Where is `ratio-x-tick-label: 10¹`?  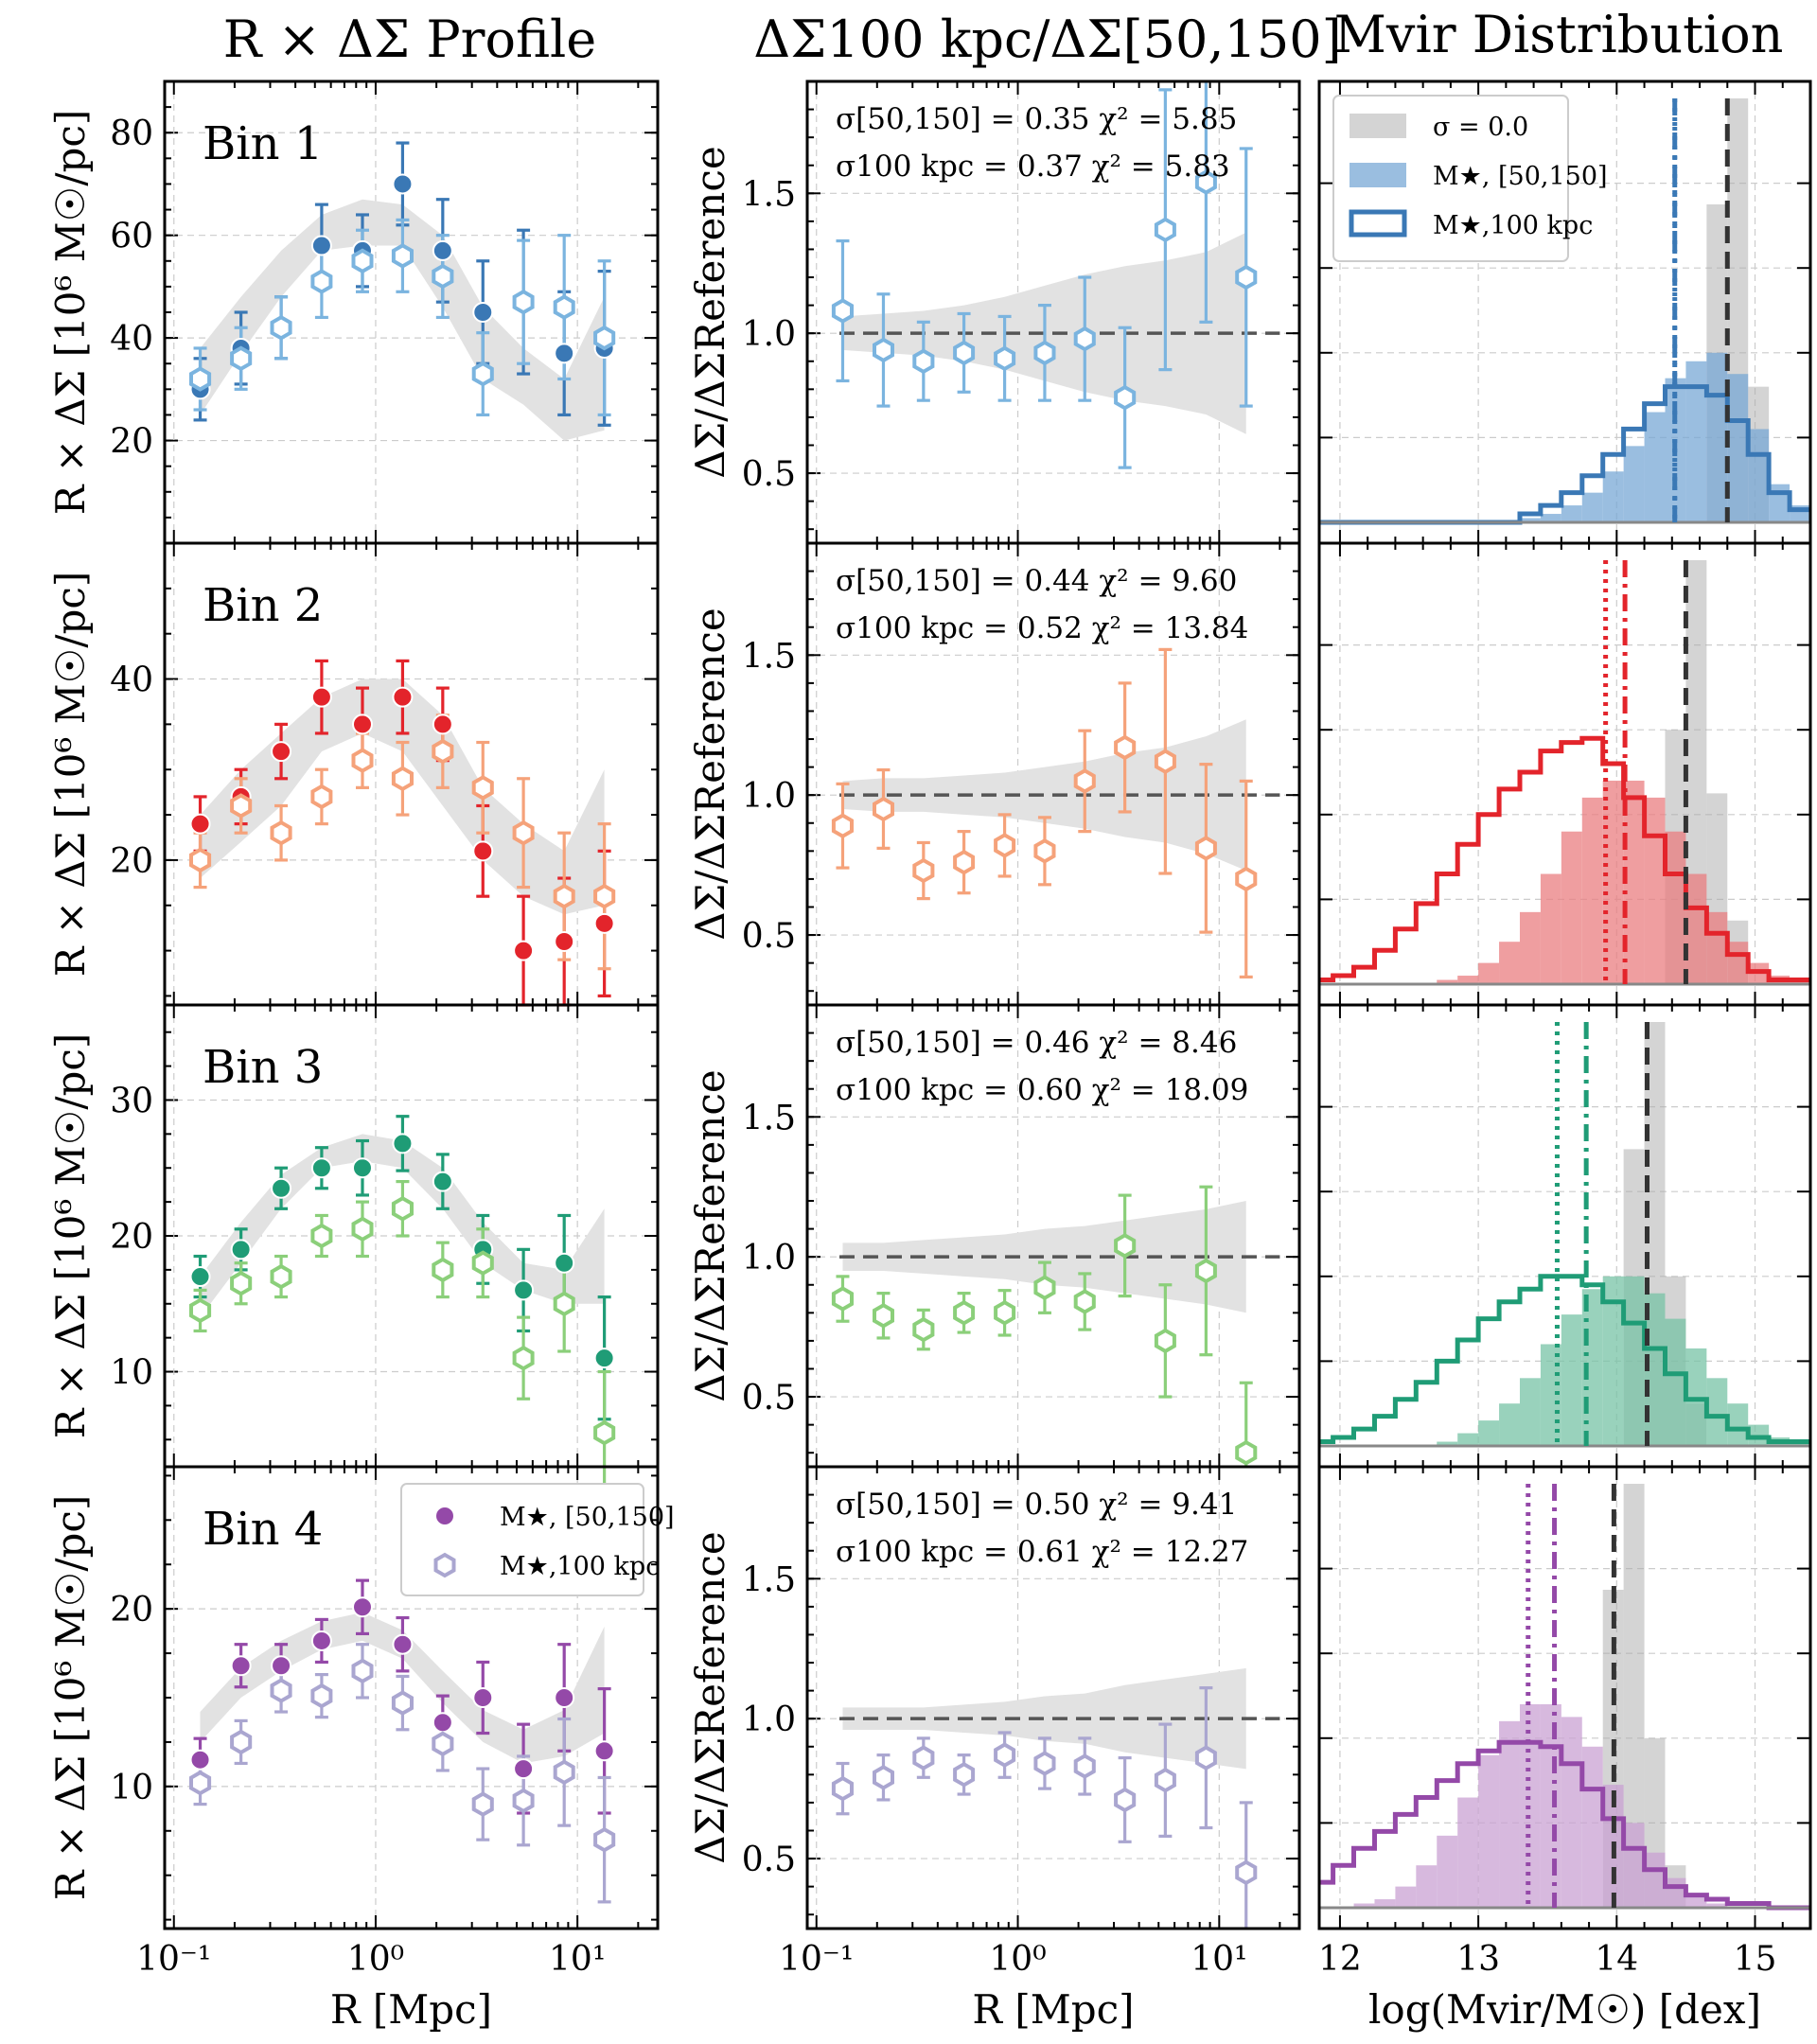 ratio-x-tick-label: 10¹ is located at coordinates (1219, 1959).